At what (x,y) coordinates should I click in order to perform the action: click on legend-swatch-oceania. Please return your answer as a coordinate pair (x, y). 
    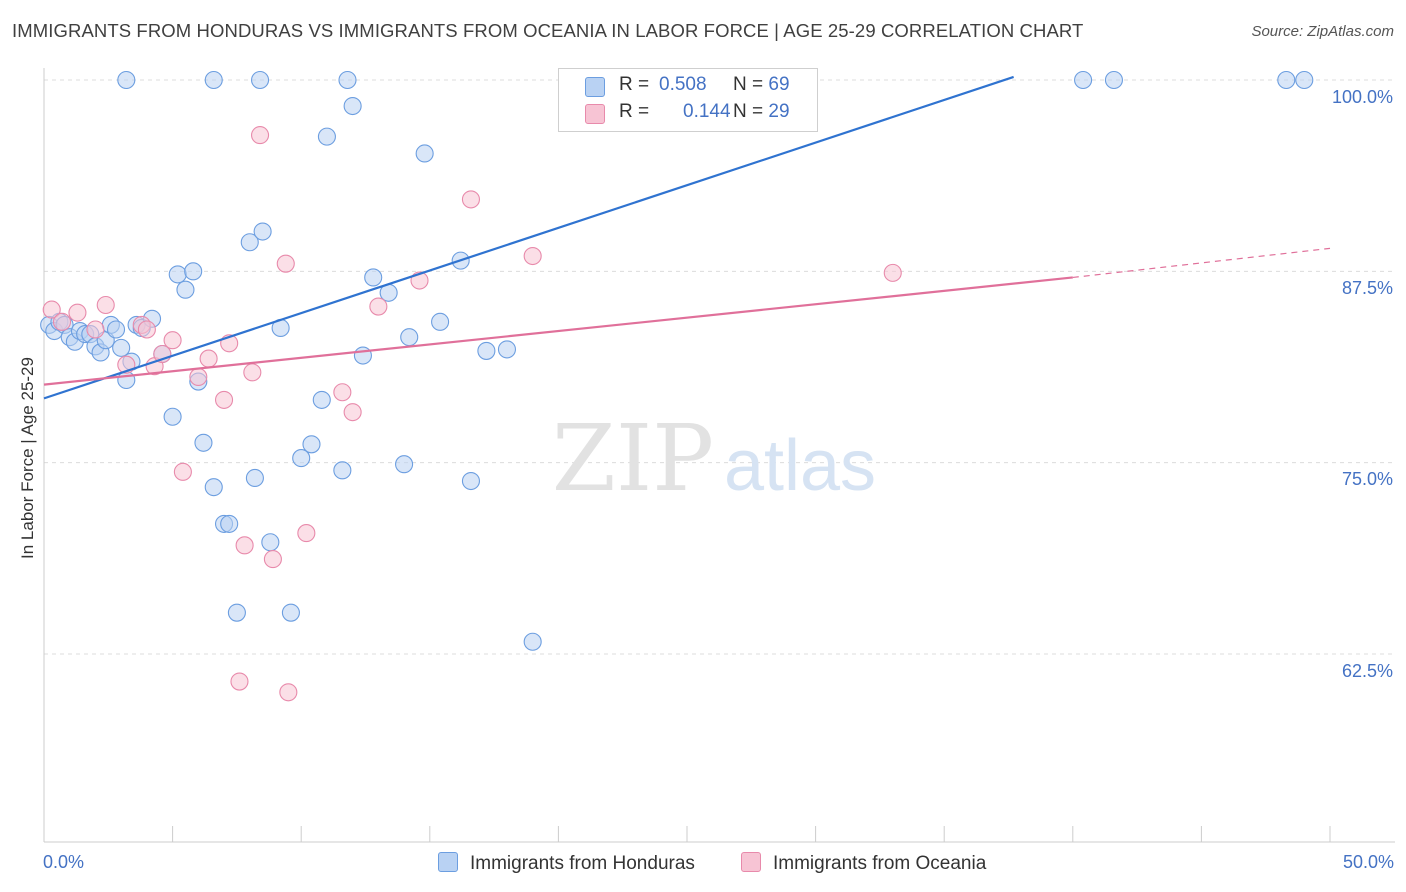
    Looking at the image, I should click on (595, 114).